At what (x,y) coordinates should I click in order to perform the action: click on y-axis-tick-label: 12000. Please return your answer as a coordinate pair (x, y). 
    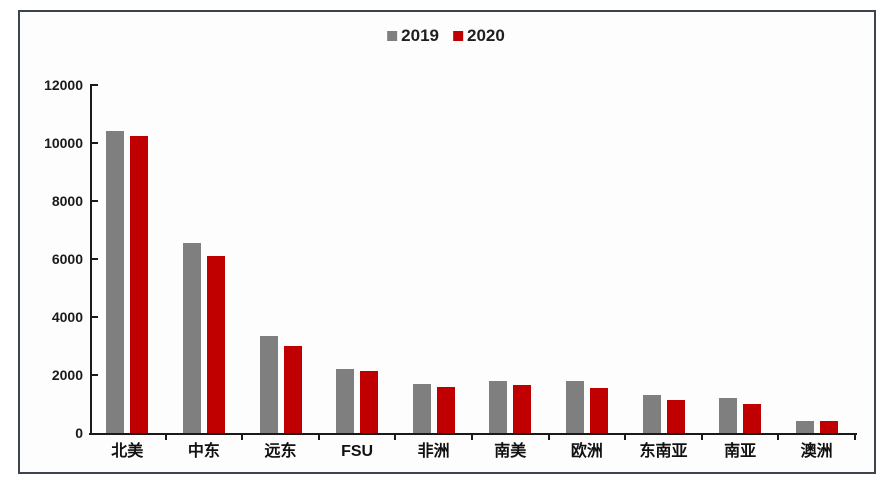
    Looking at the image, I should click on (63, 85).